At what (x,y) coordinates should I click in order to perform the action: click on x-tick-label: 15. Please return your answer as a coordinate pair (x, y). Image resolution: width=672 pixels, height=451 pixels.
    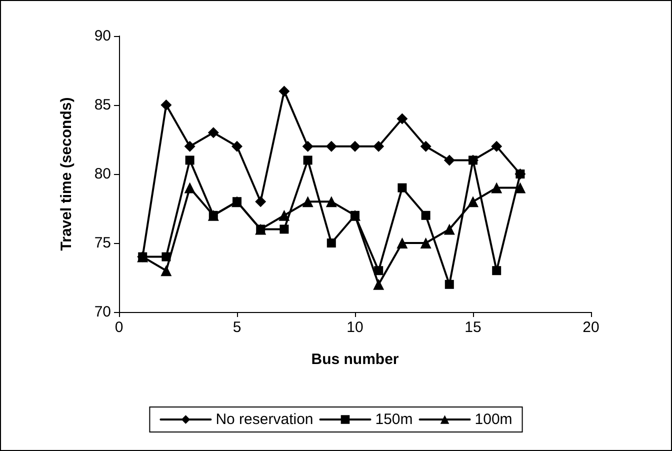
    Looking at the image, I should click on (473, 327).